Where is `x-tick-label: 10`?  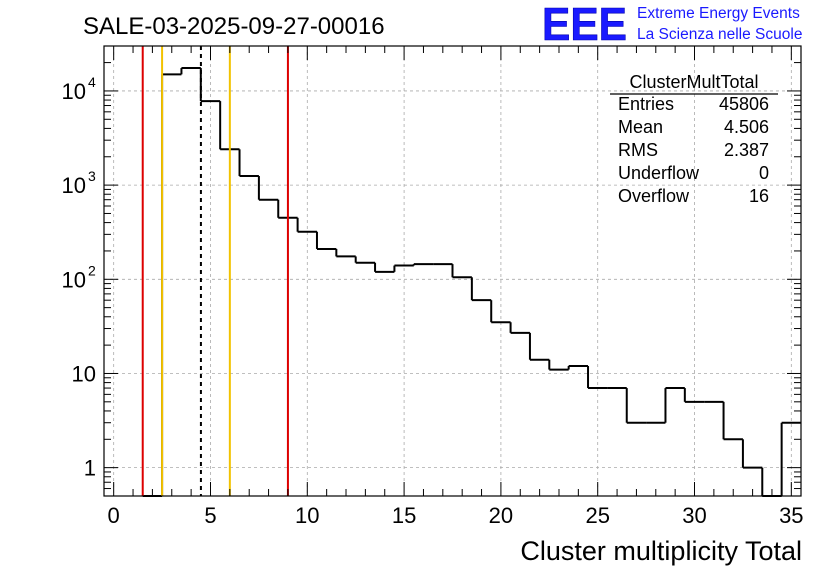 x-tick-label: 10 is located at coordinates (307, 515).